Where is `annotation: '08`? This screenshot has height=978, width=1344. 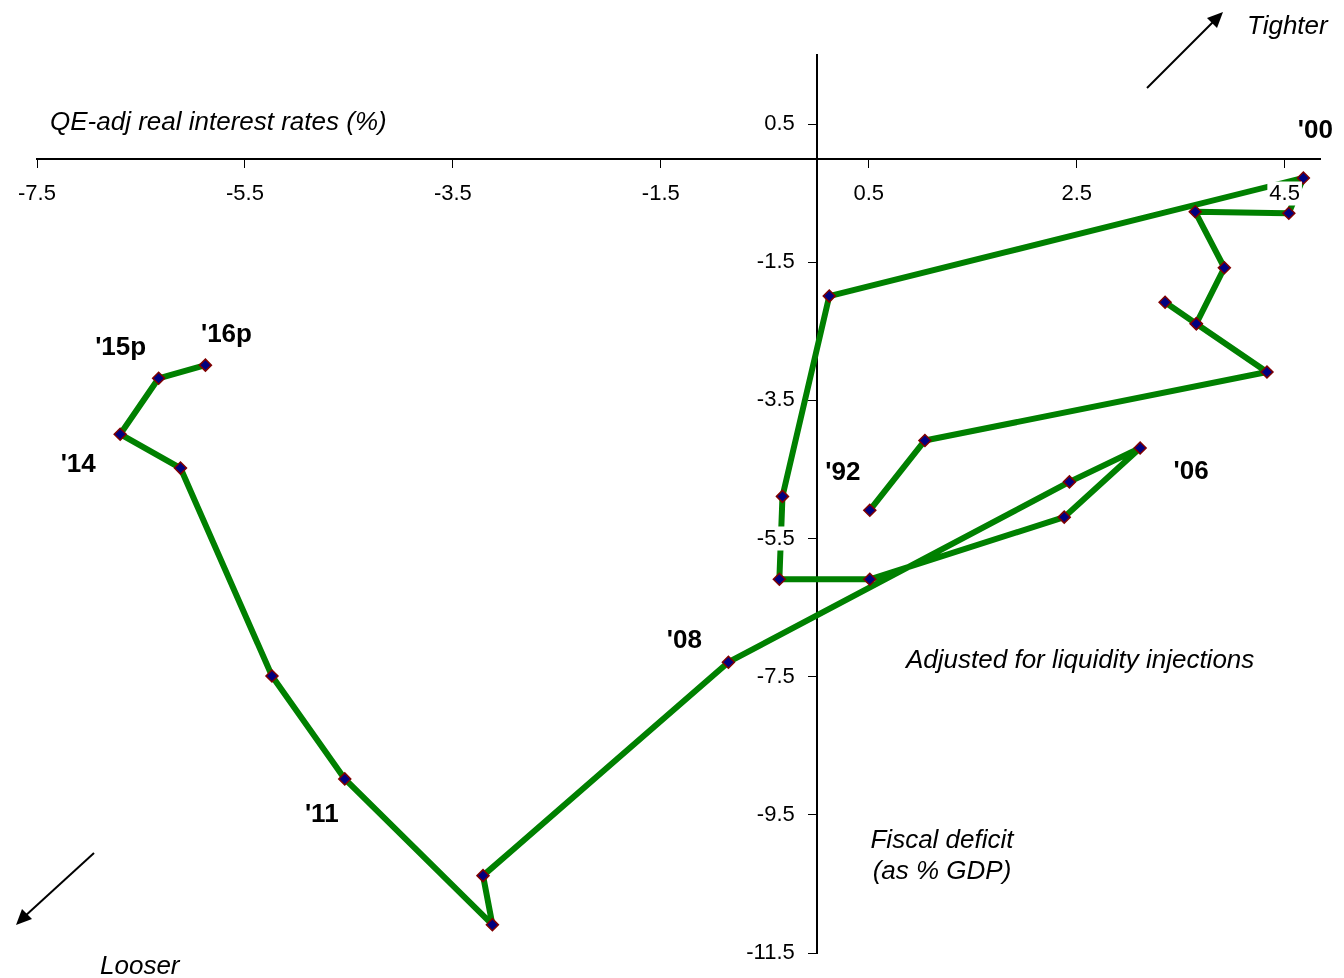 annotation: '08 is located at coordinates (684, 639).